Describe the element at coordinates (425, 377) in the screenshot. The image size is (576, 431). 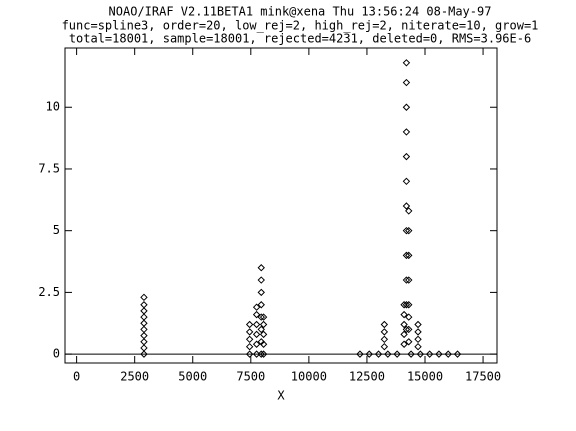
I see `x-tick-label: 15000` at that location.